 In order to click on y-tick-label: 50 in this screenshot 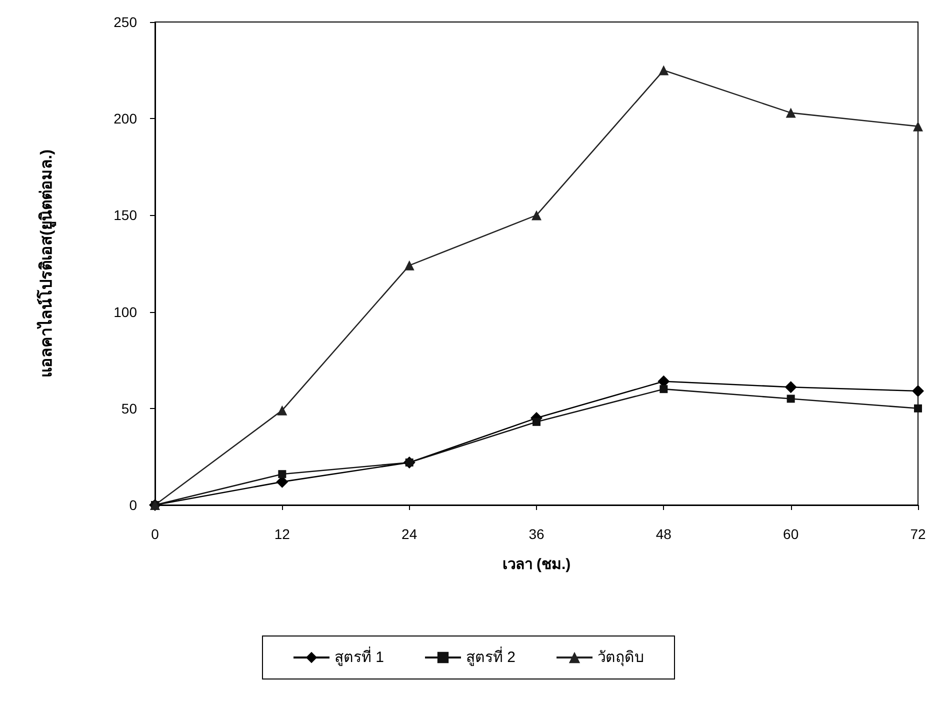, I will do `click(129, 408)`.